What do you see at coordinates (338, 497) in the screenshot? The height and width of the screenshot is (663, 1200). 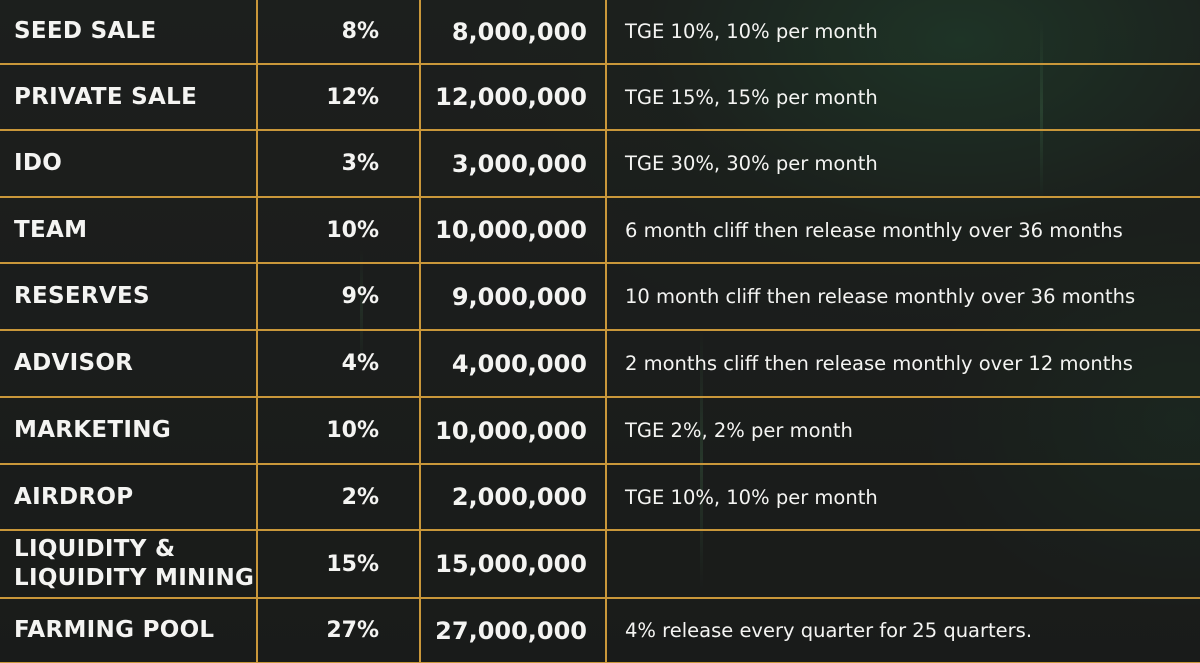 I see `allocation-percent: 2%` at bounding box center [338, 497].